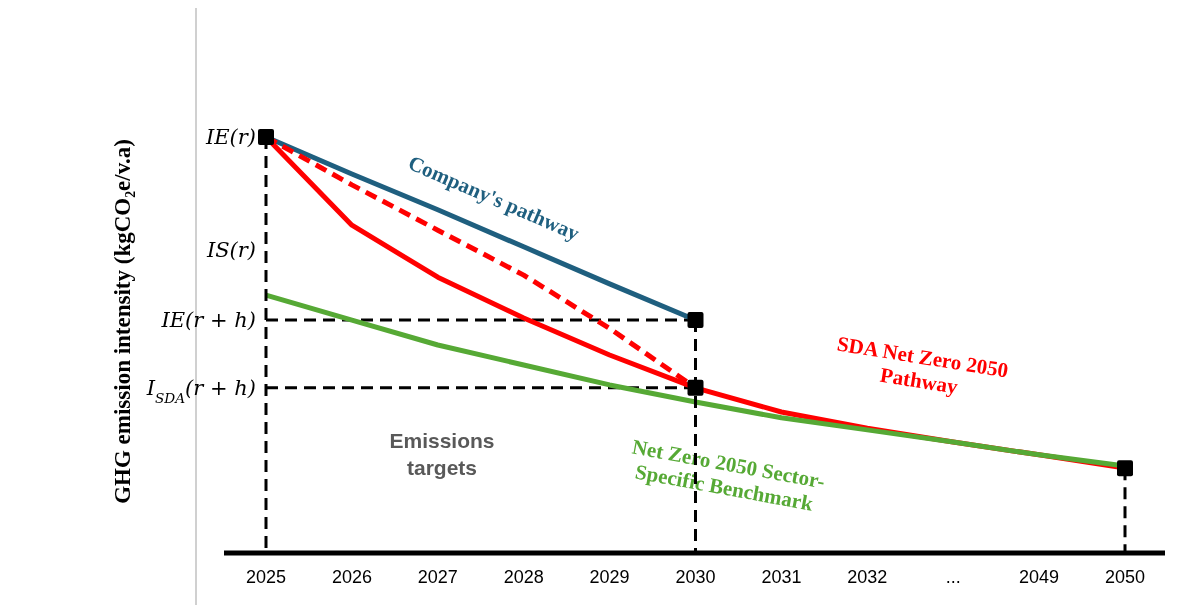 The image size is (1192, 613). I want to click on x-tick-label: 2029, so click(609, 577).